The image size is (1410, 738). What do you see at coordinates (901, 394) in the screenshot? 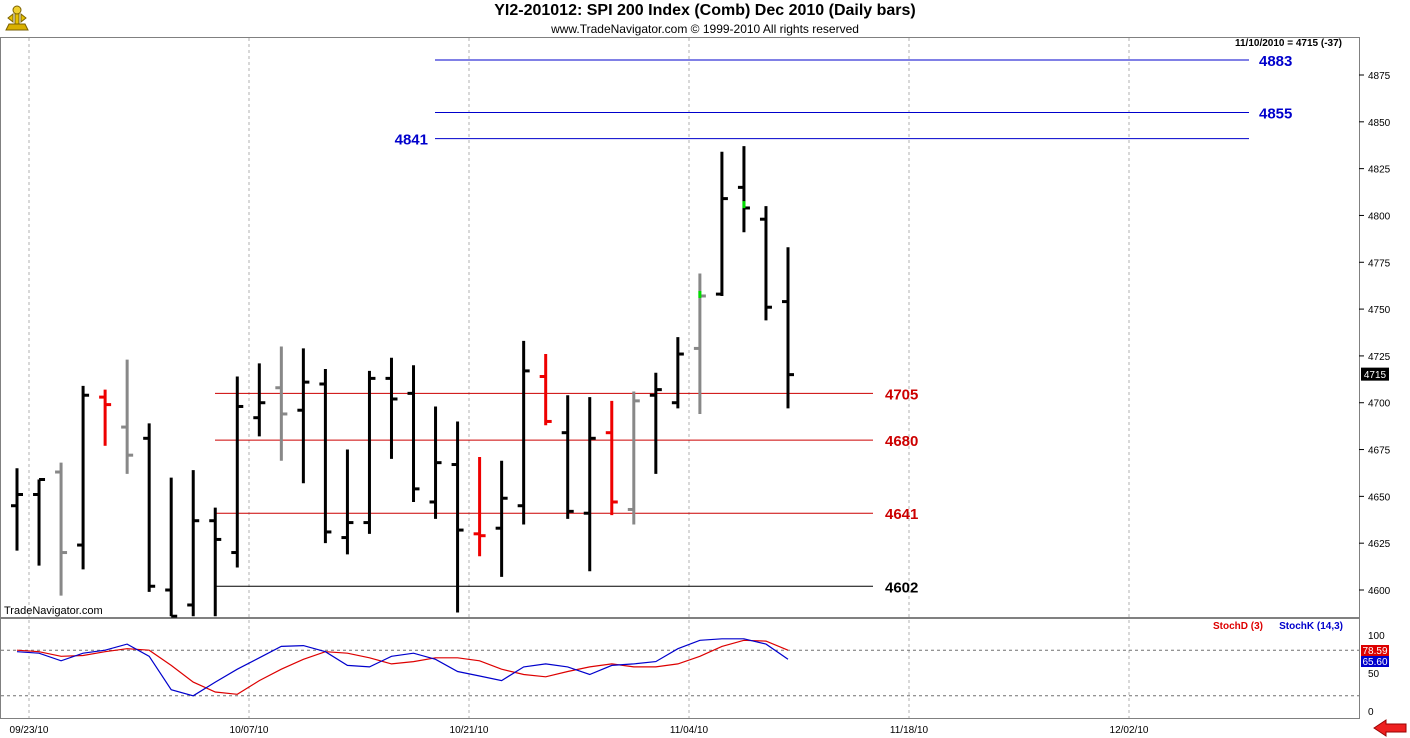
I see `level-label: 4705` at bounding box center [901, 394].